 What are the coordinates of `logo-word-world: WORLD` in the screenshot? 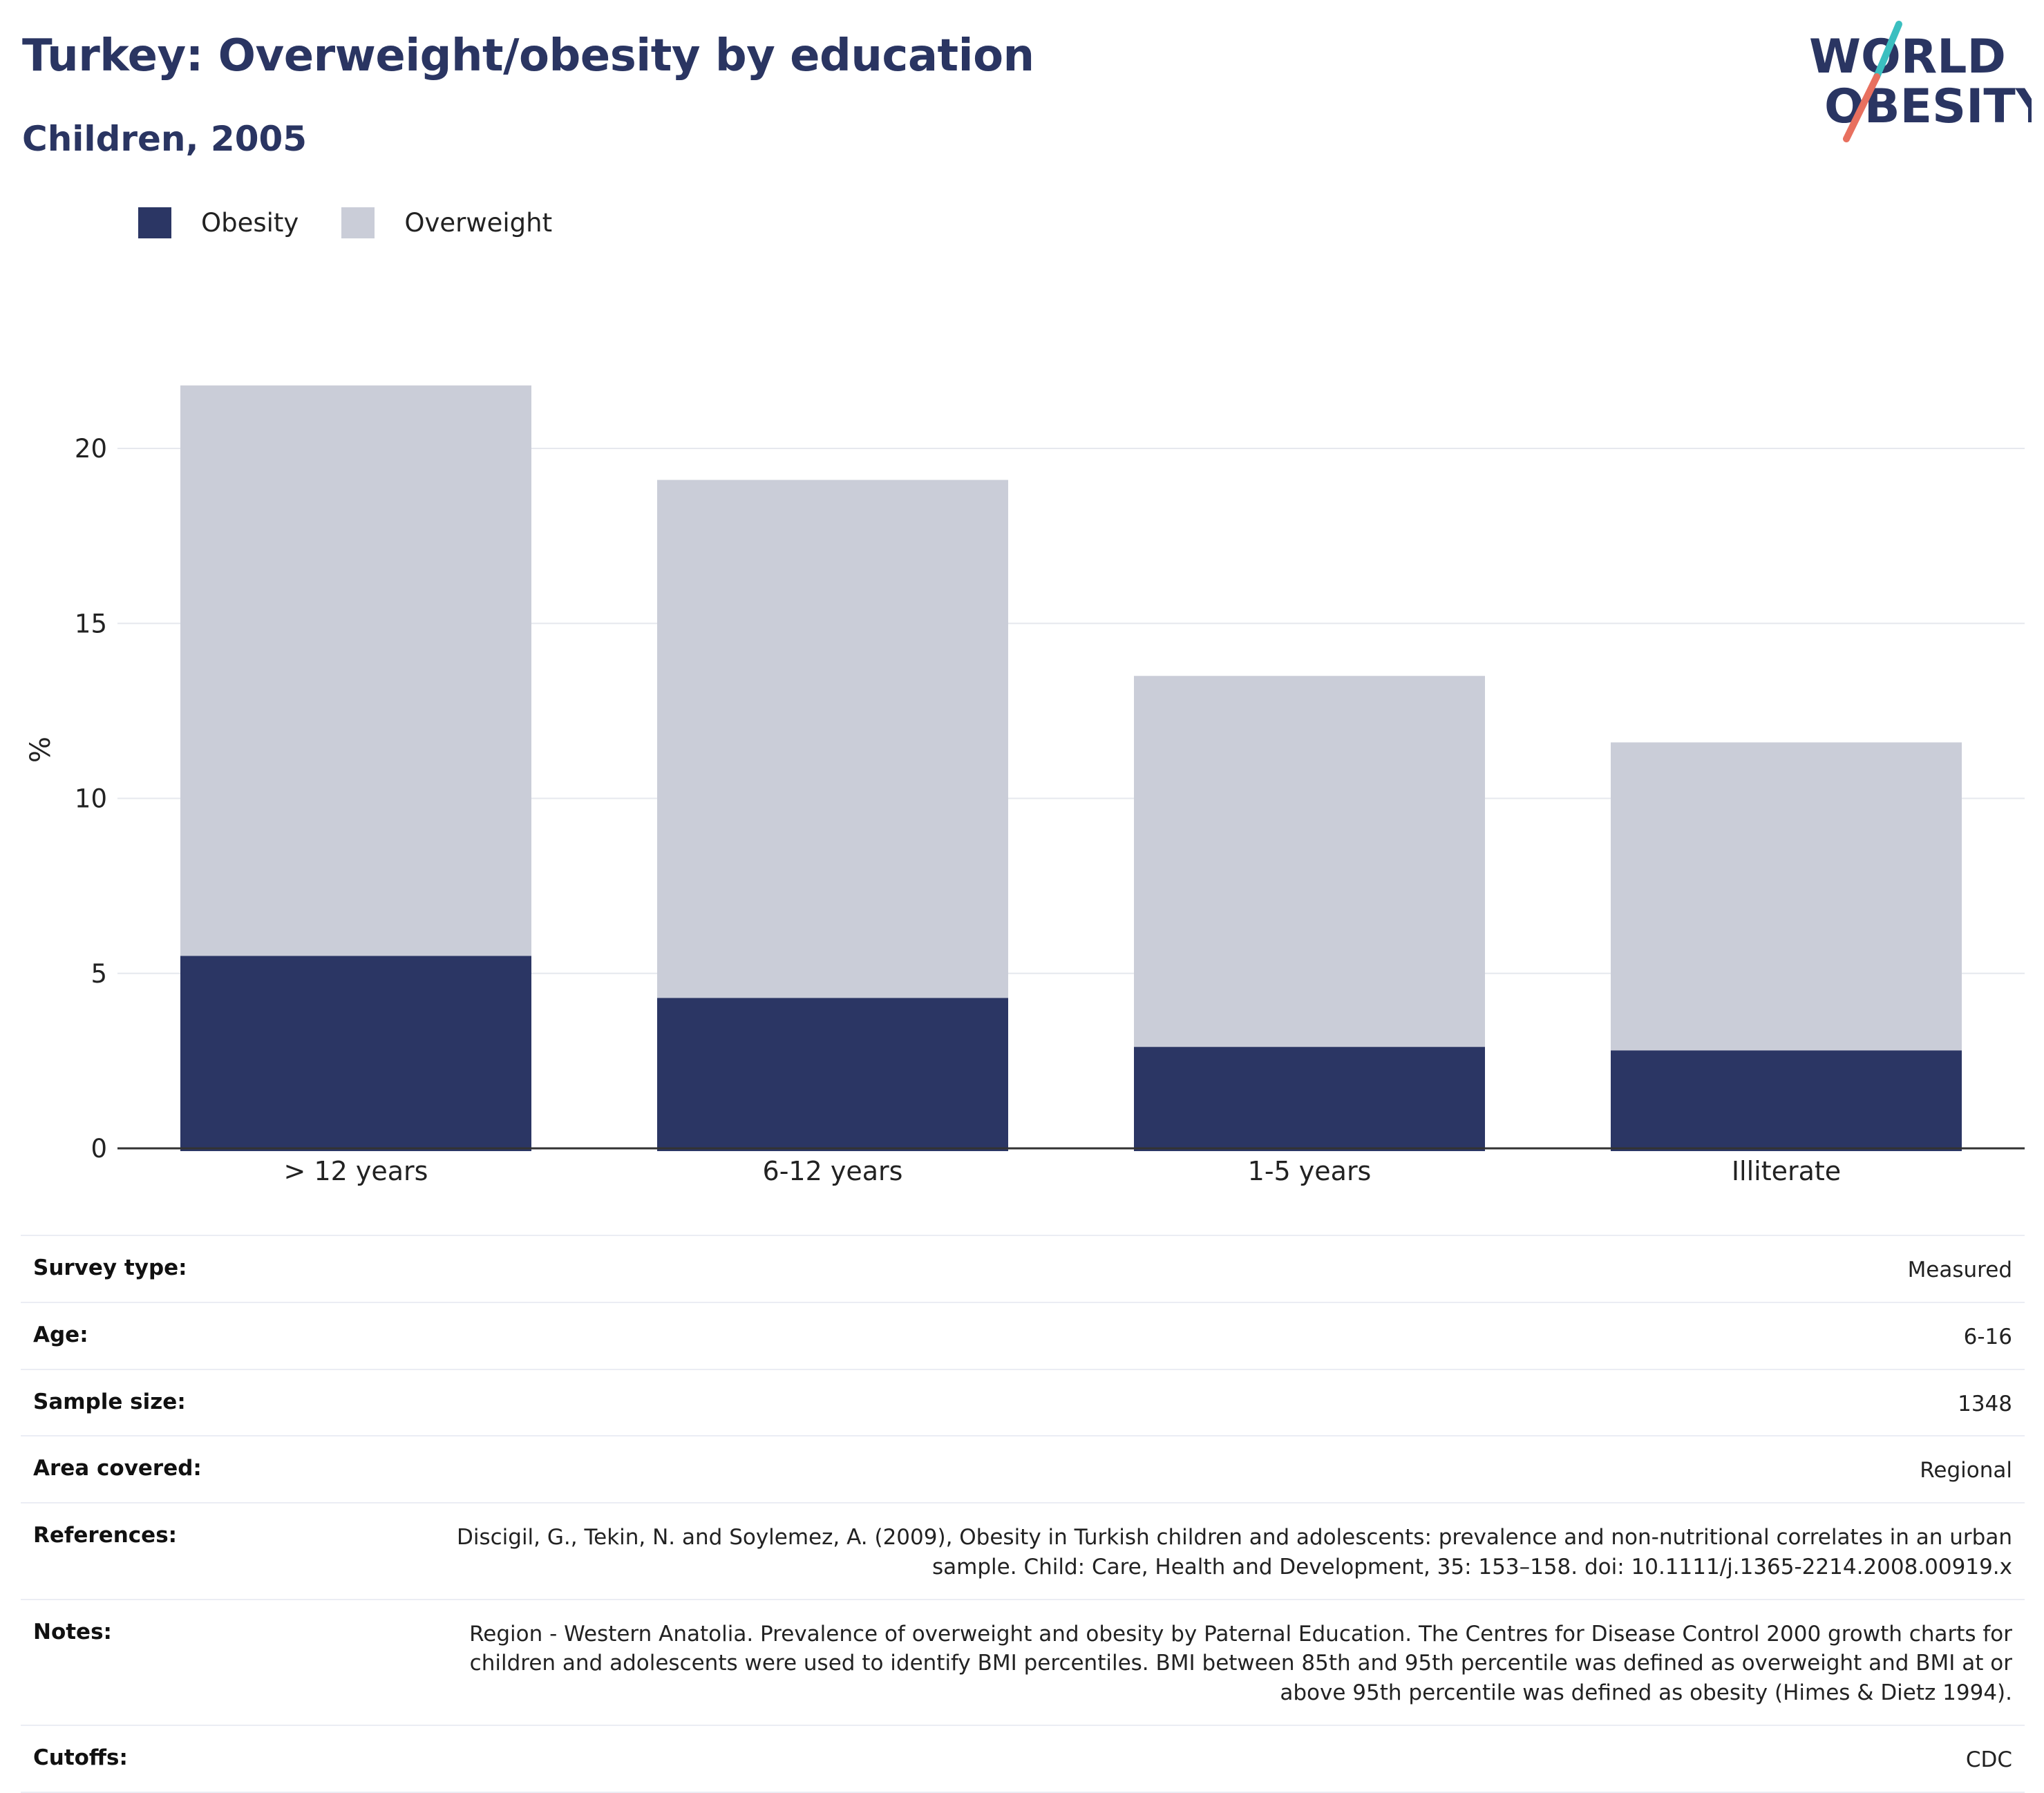 It's located at (1908, 57).